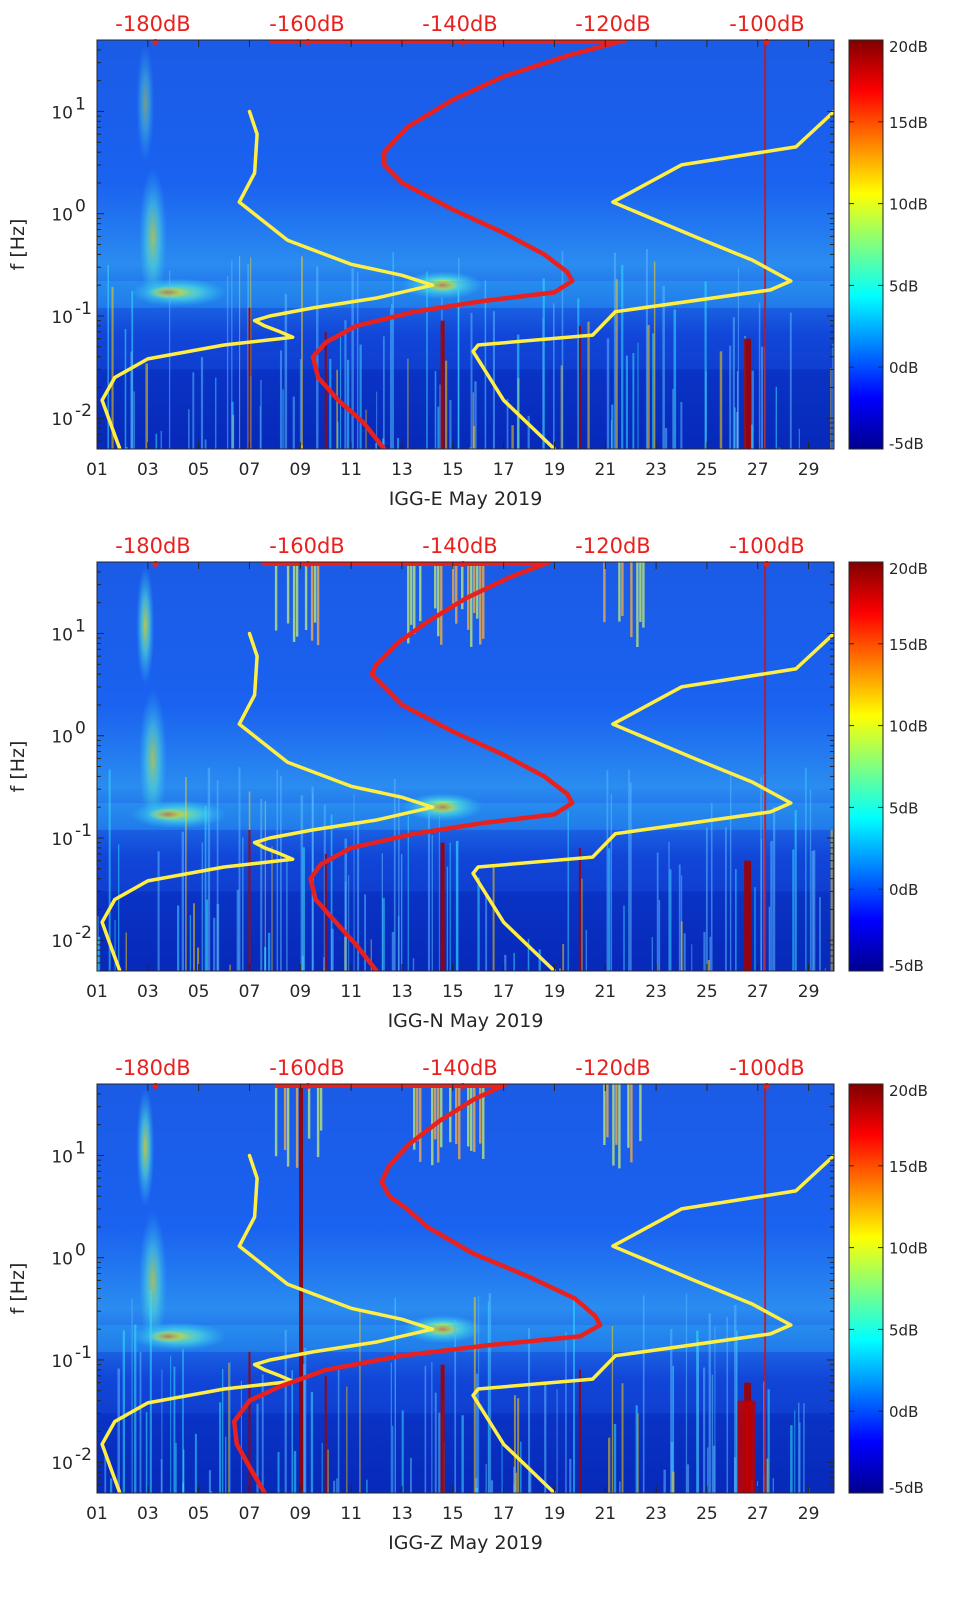 The height and width of the screenshot is (1599, 962). I want to click on x-axis-label: IGG-N May 2019, so click(466, 1021).